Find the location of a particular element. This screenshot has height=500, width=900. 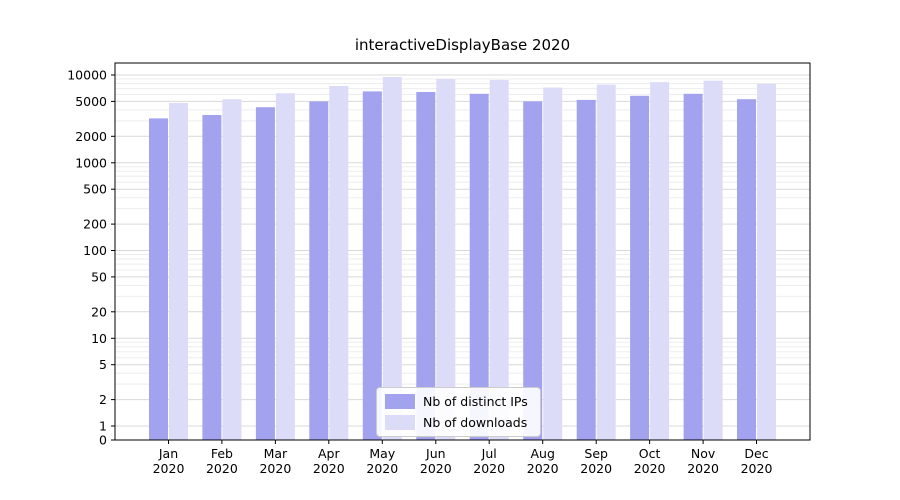

svg-text: 20 is located at coordinates (99, 311).